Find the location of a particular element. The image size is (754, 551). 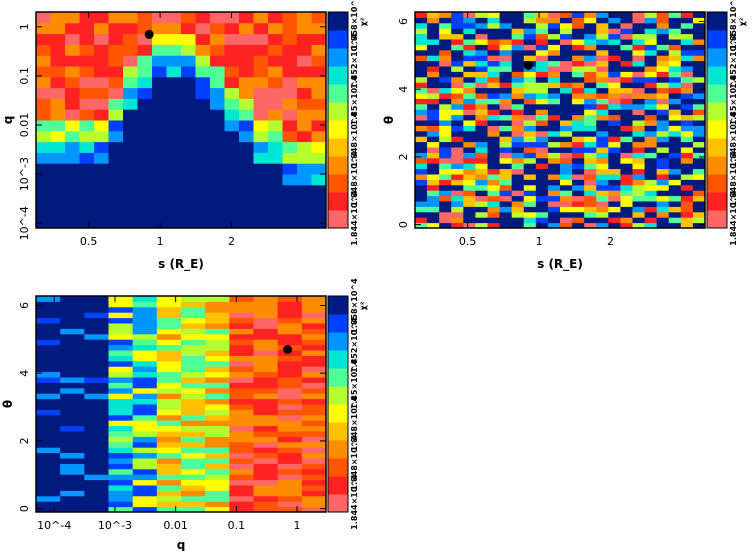

ylabel-s-theta: θ is located at coordinates (389, 120).